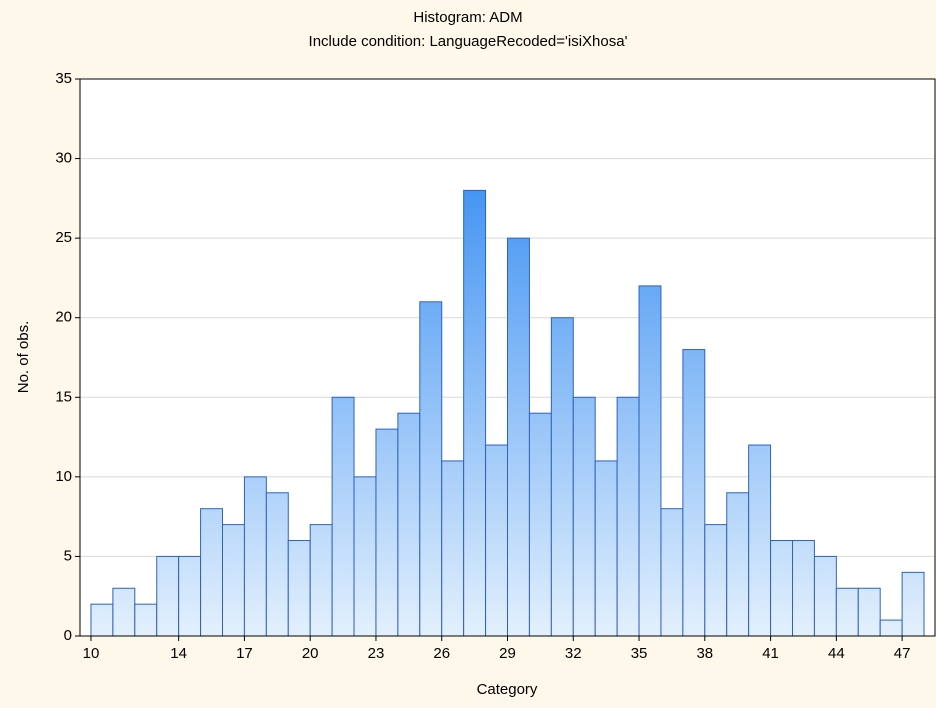  I want to click on x-tick-label: 29, so click(507, 653).